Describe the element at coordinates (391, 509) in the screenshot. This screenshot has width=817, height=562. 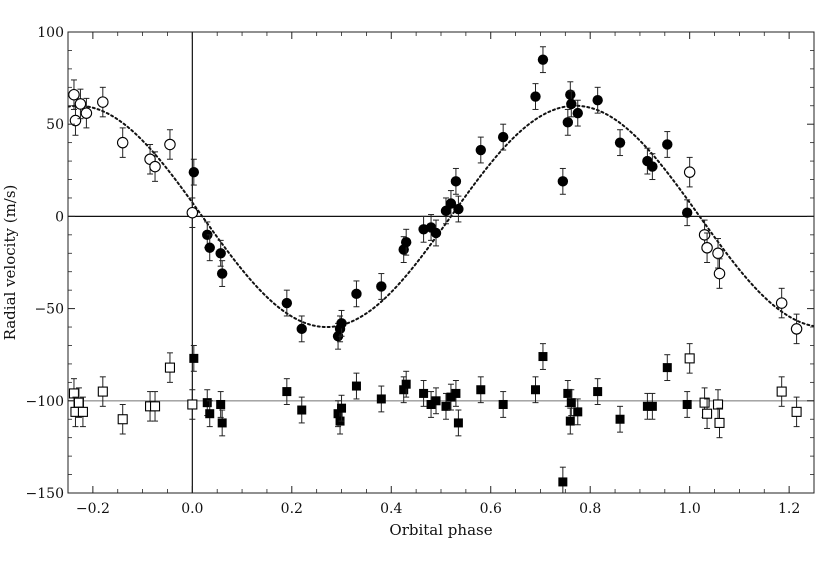
I see `x-tick-label: 0.4` at that location.